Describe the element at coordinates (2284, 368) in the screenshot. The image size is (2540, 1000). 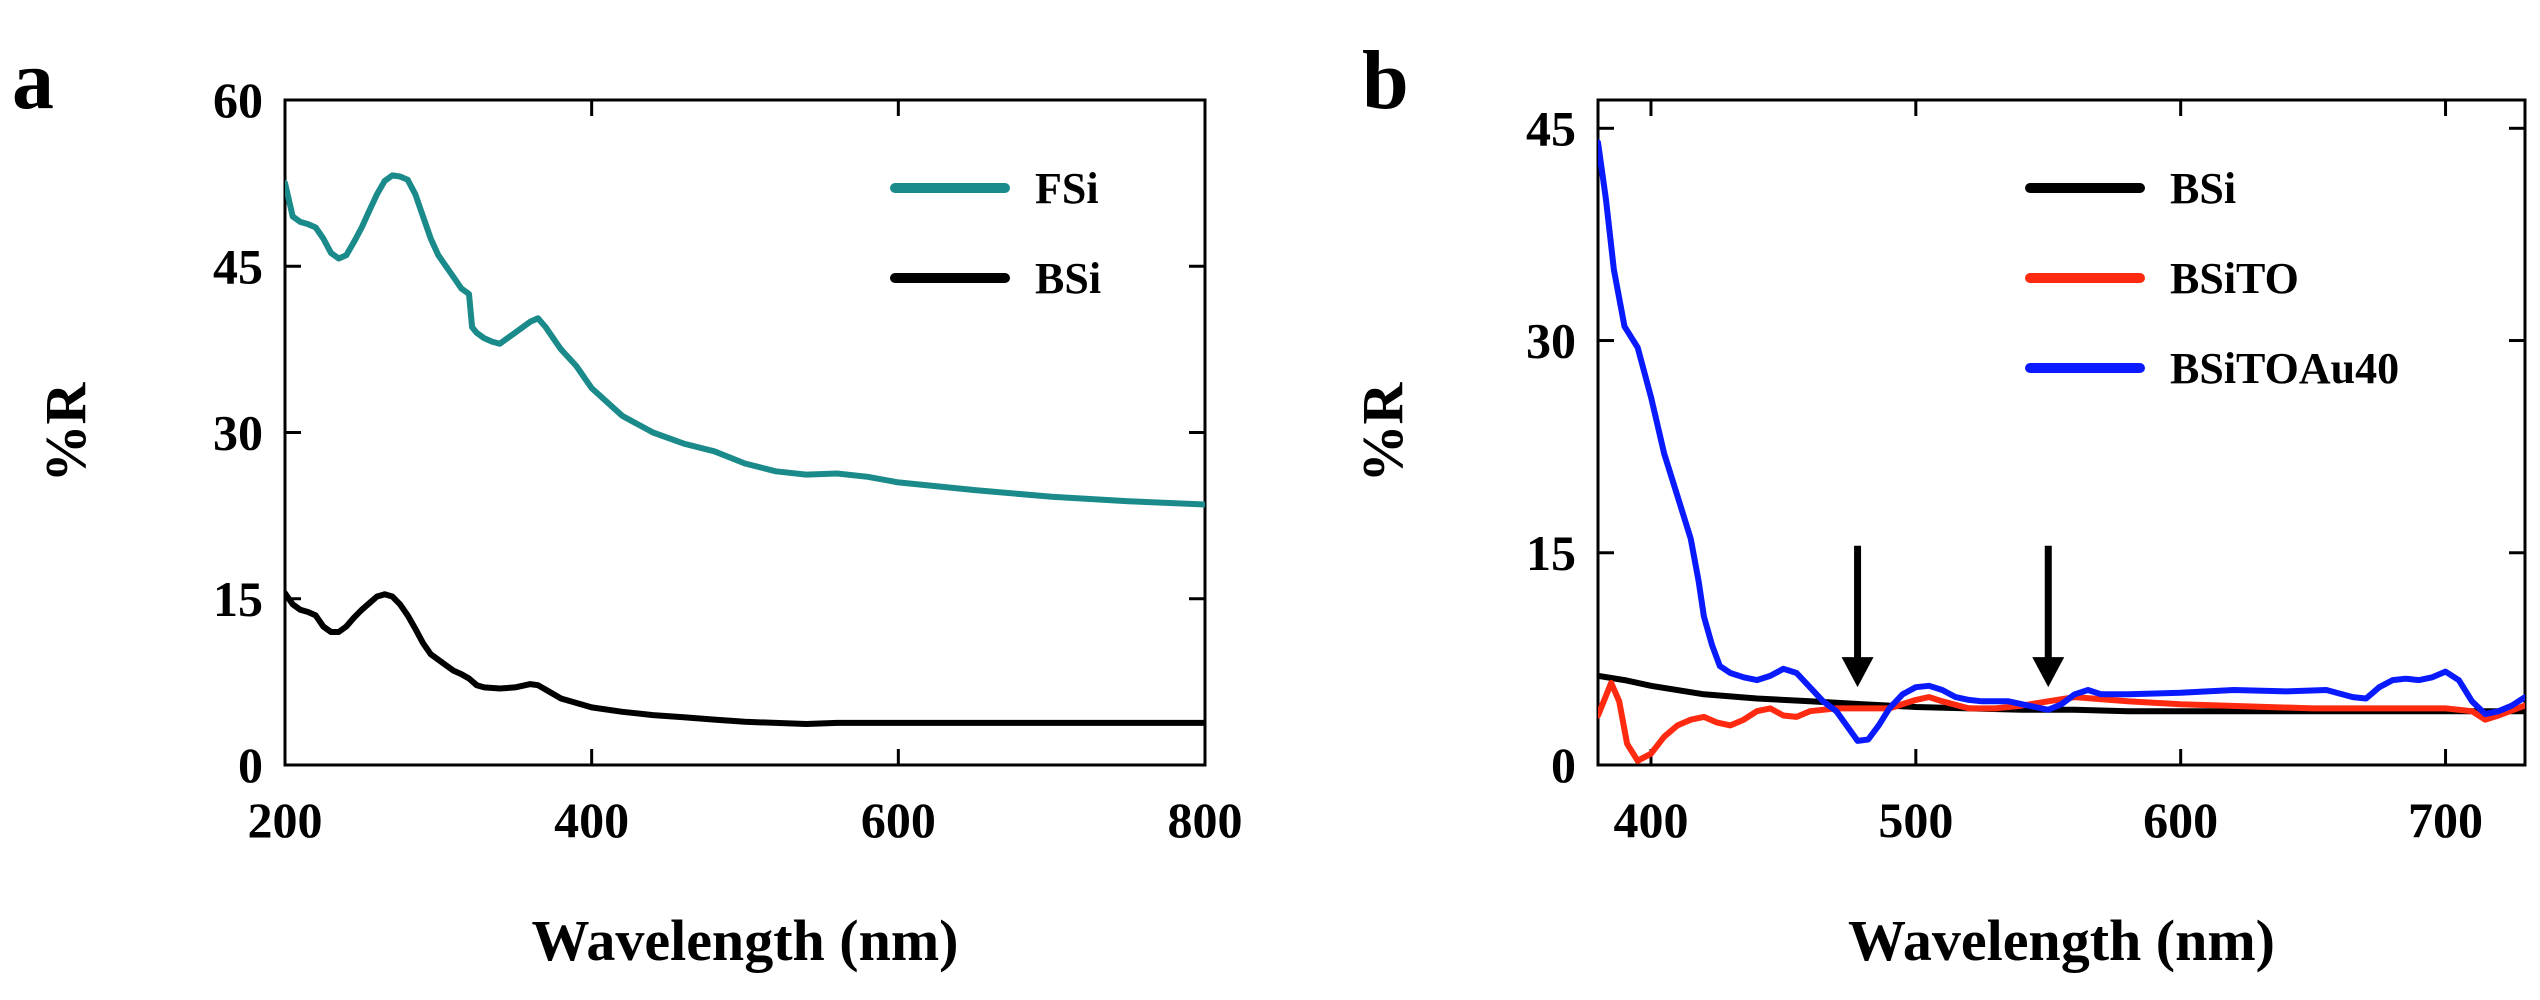
I see `legend-label-bsitoau40: BSiTOAu40` at that location.